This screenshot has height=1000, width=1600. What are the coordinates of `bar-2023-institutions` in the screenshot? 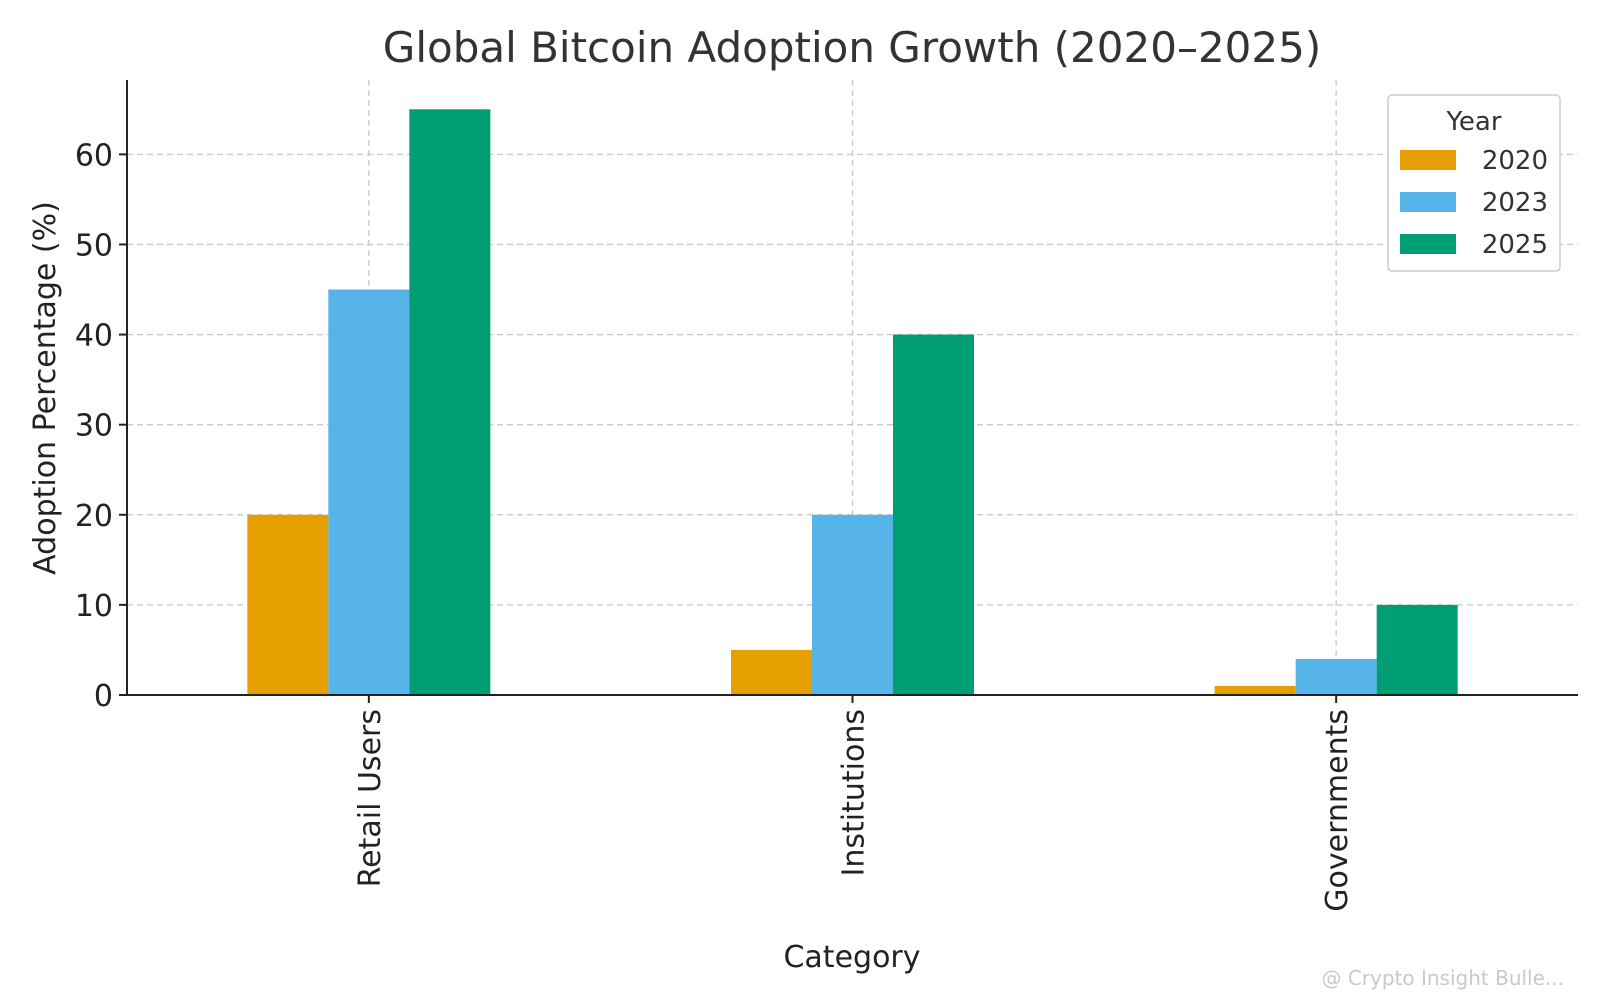 It's located at (852, 604).